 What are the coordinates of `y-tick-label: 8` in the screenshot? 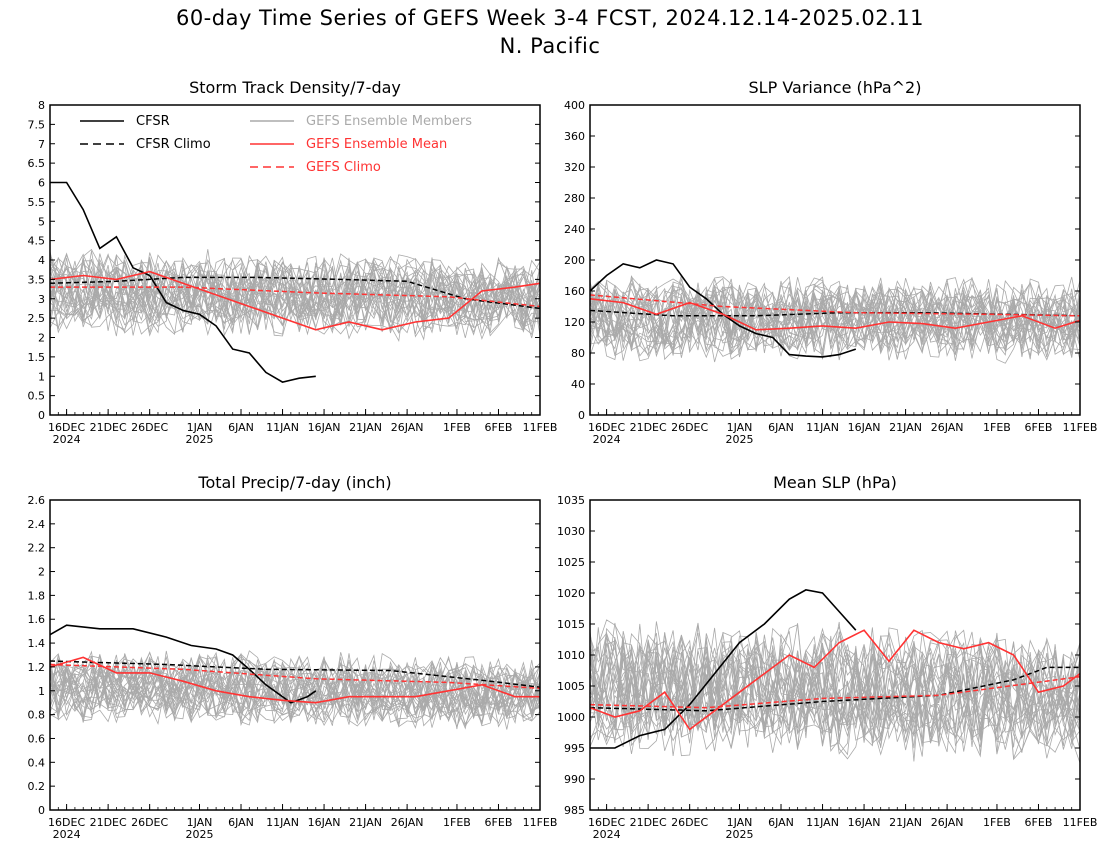 It's located at (41, 105).